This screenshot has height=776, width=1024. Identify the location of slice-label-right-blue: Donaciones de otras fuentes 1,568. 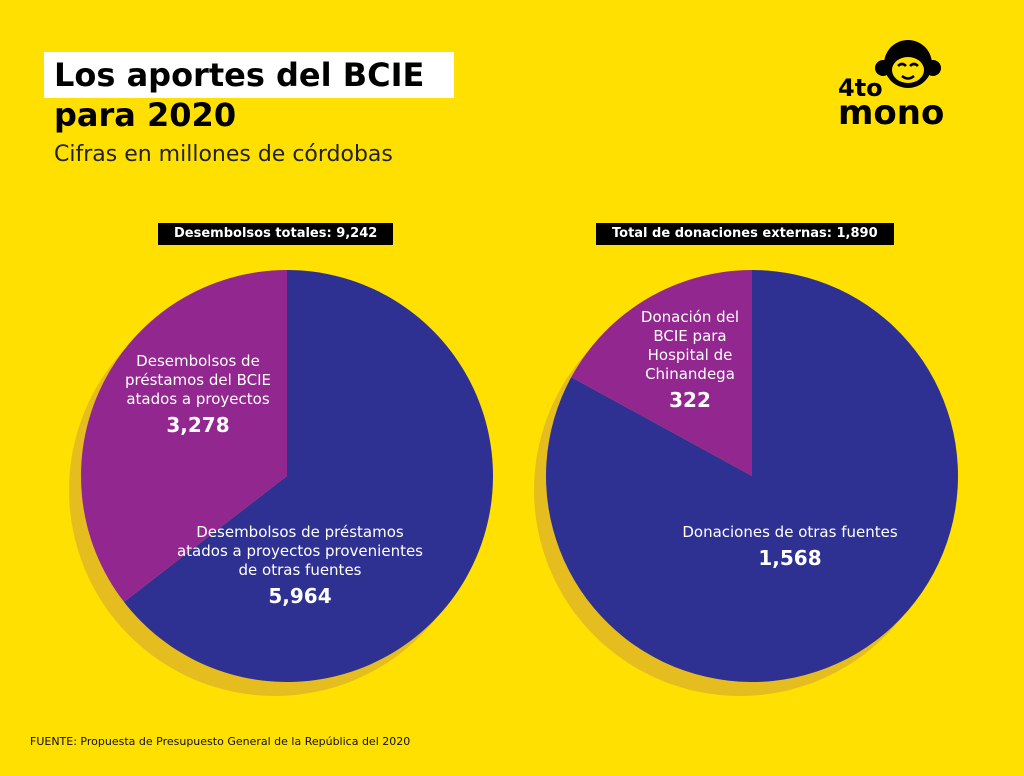
(790, 547).